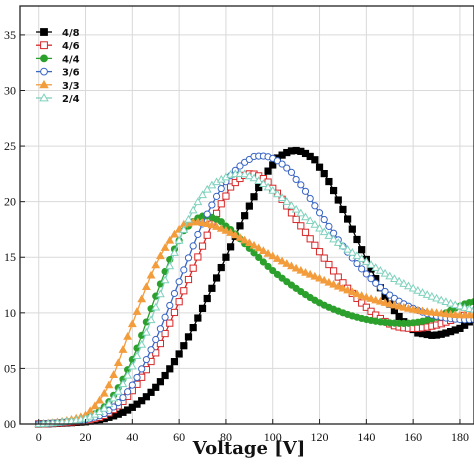 Image resolution: width=474 pixels, height=474 pixels. What do you see at coordinates (179, 437) in the screenshot?
I see `x-tick-label: 60` at bounding box center [179, 437].